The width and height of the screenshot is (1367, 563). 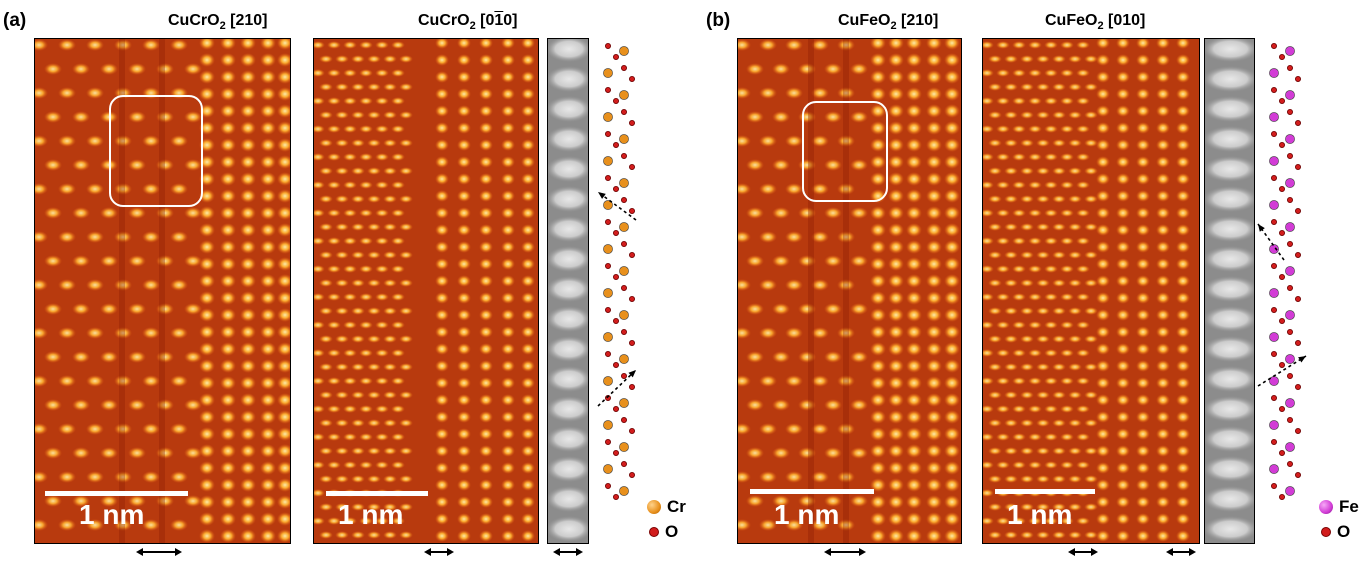 I want to click on chromium-atom-icon, so click(x=654, y=507).